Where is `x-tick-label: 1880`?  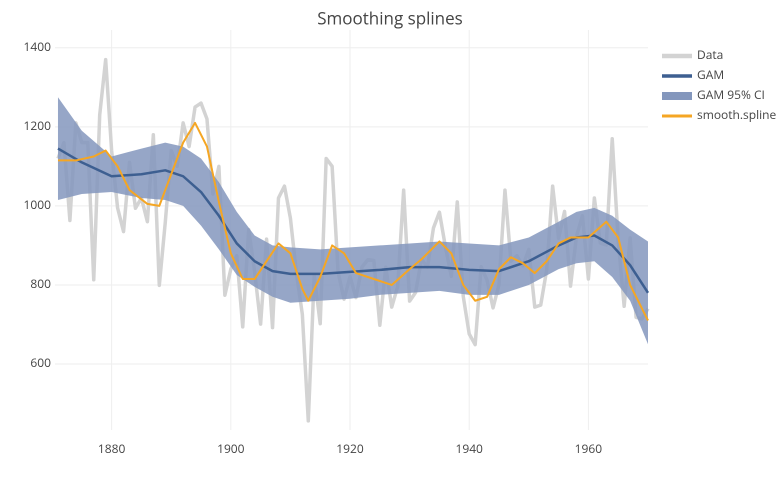
x-tick-label: 1880 is located at coordinates (112, 448).